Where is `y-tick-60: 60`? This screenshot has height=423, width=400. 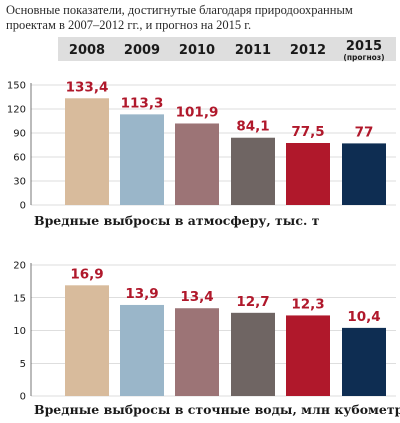 y-tick-60: 60 is located at coordinates (19, 158).